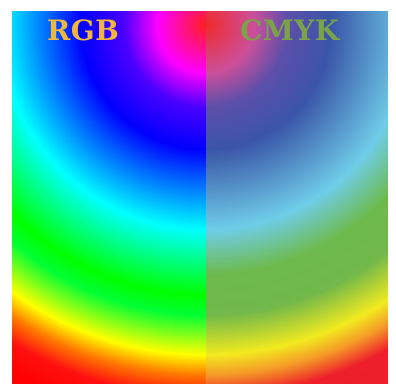 The image size is (396, 391). I want to click on cmyk-label: CMYK, so click(290, 30).